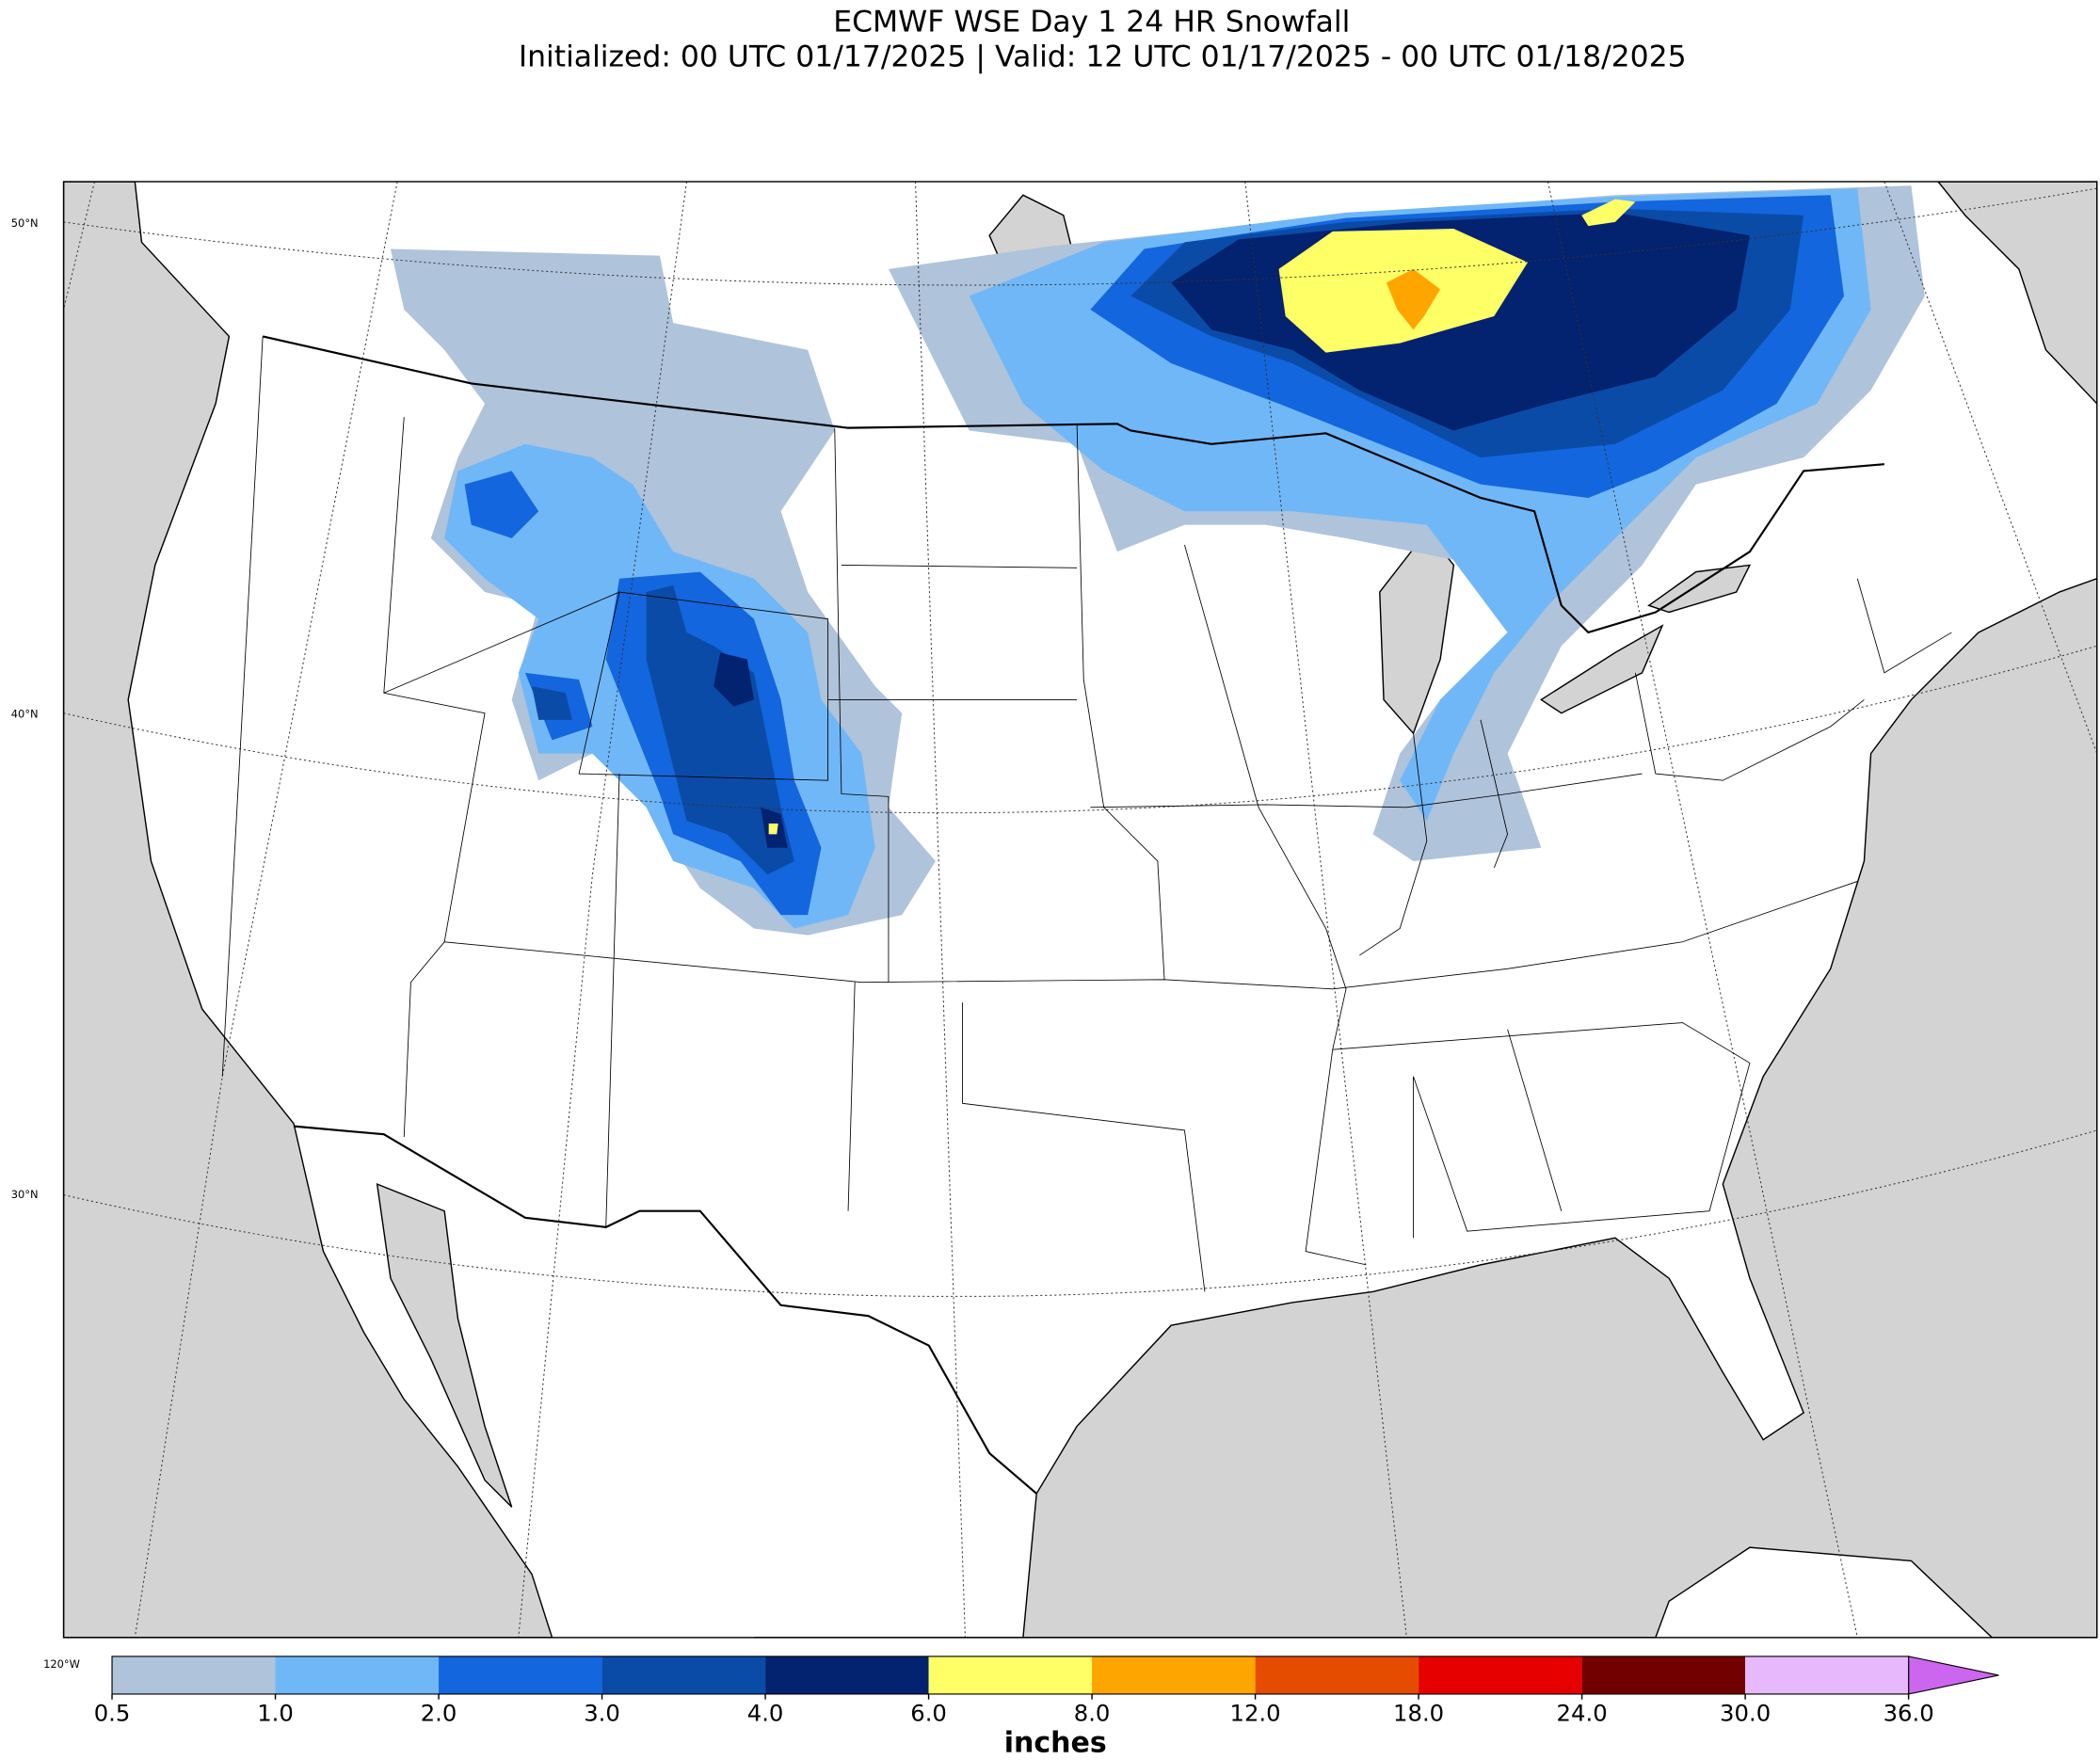 The height and width of the screenshot is (1760, 2100). I want to click on colorbar-extend, so click(1953, 1675).